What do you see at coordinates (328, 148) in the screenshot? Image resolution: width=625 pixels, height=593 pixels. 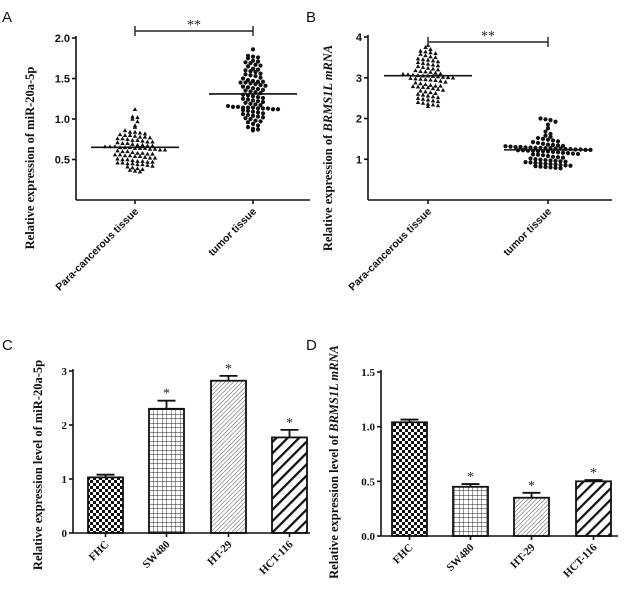 I see `panel-b-y-axis-label: Relative expression of BRMS1L mRNA` at bounding box center [328, 148].